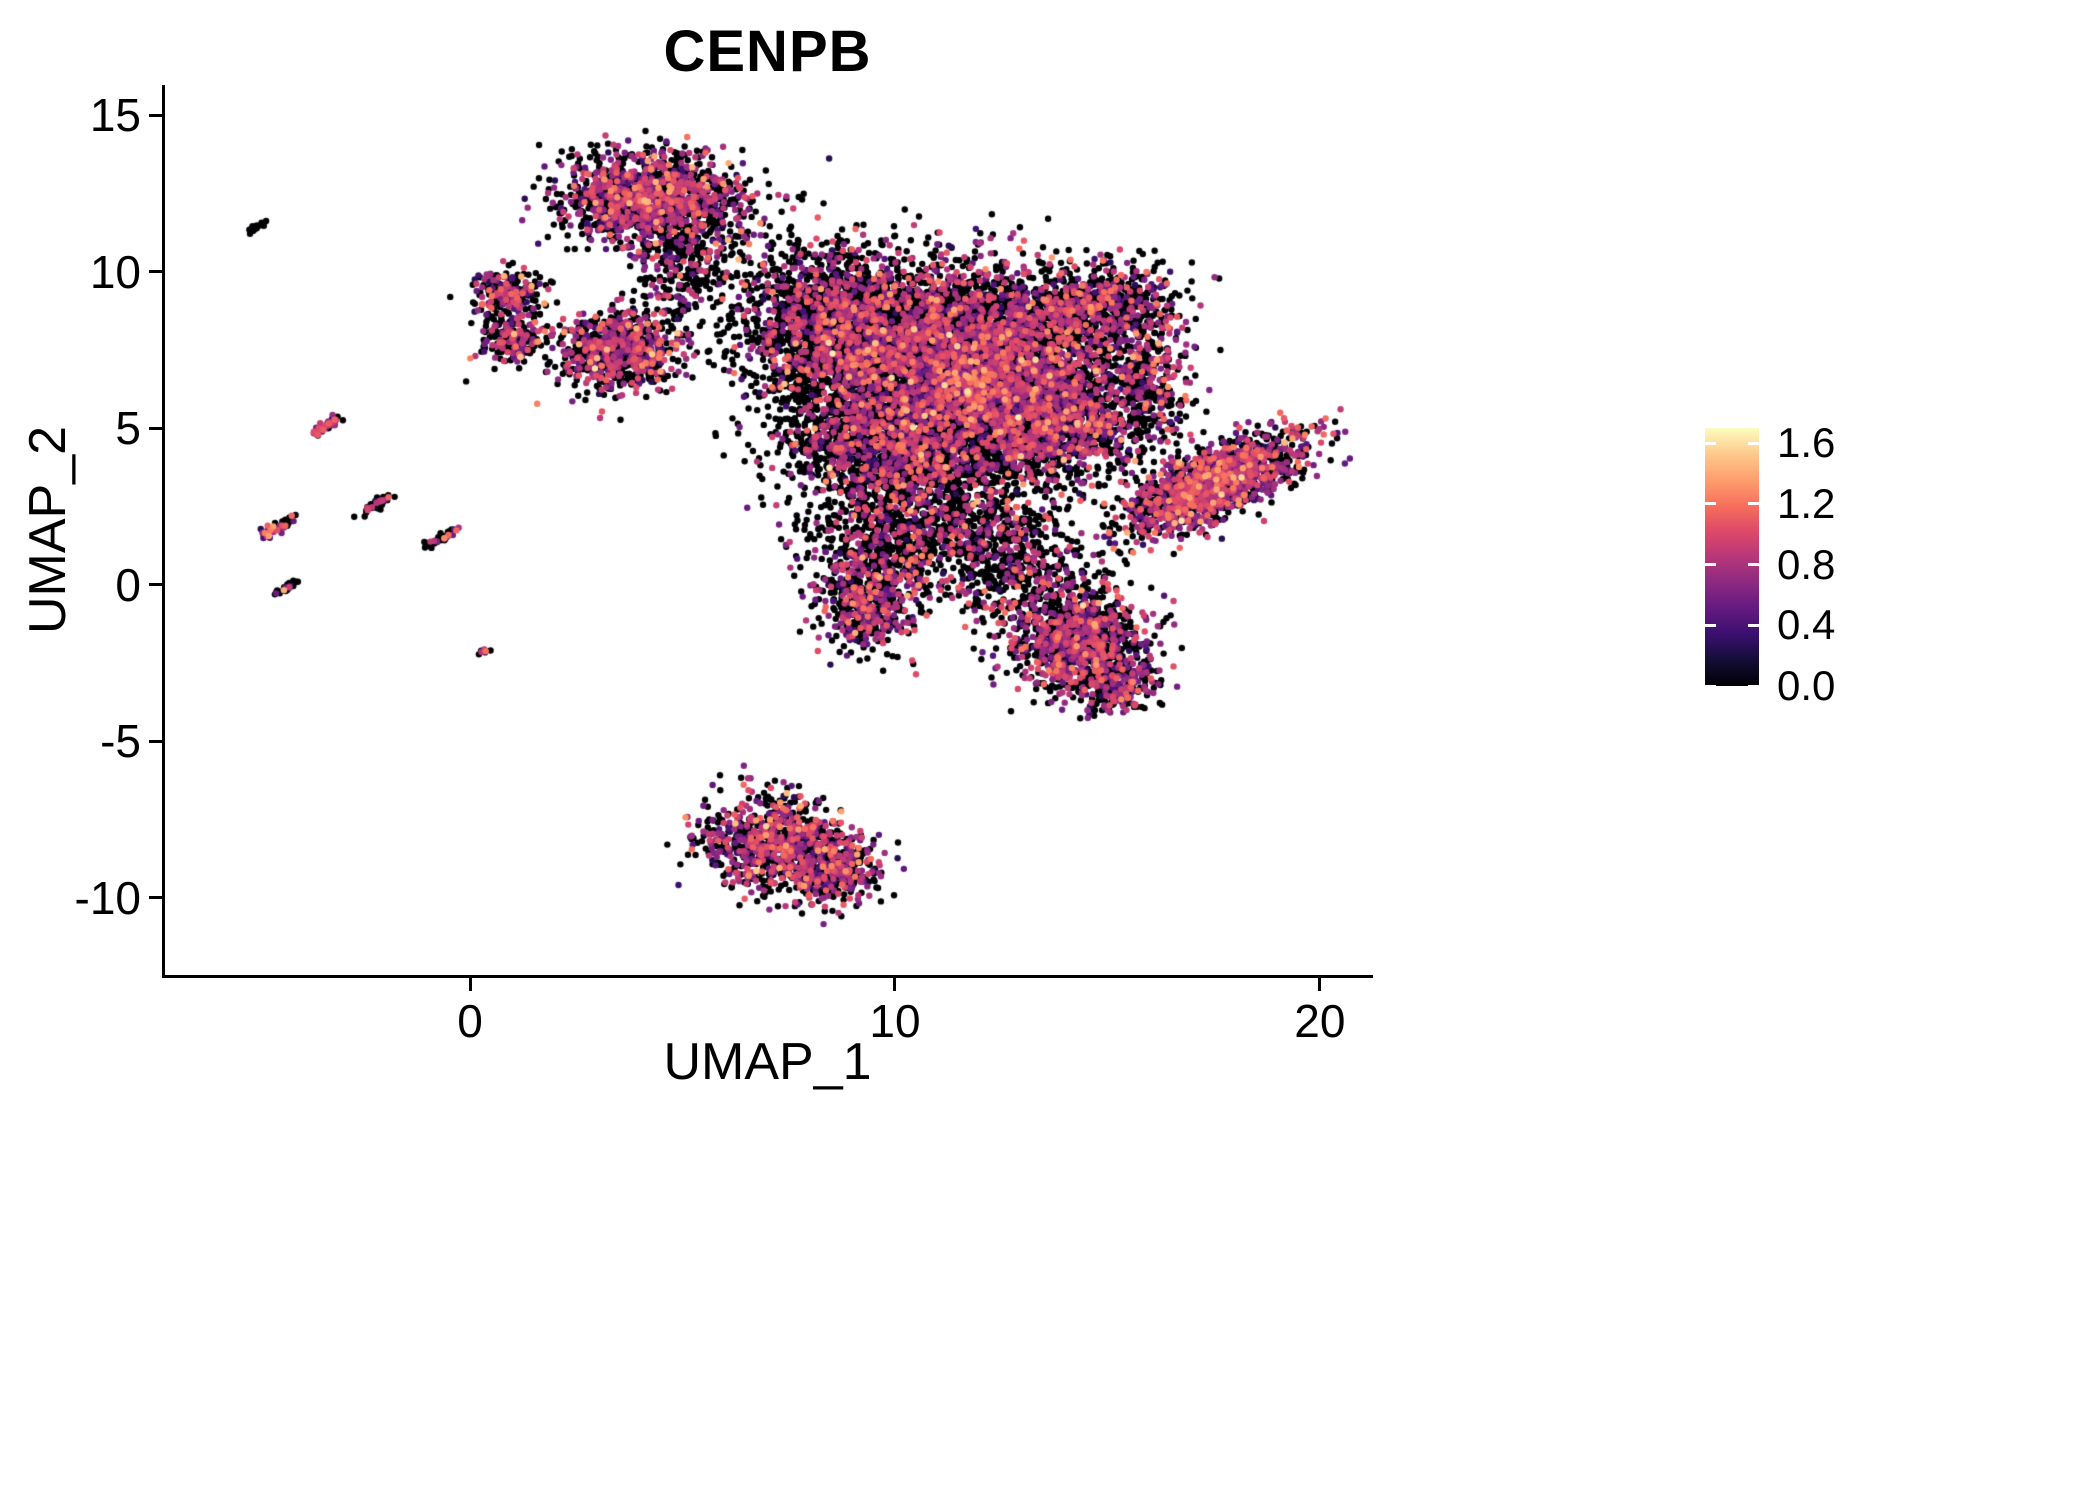 The image size is (2100, 1500). What do you see at coordinates (1320, 1021) in the screenshot?
I see `x-tick-label: 20` at bounding box center [1320, 1021].